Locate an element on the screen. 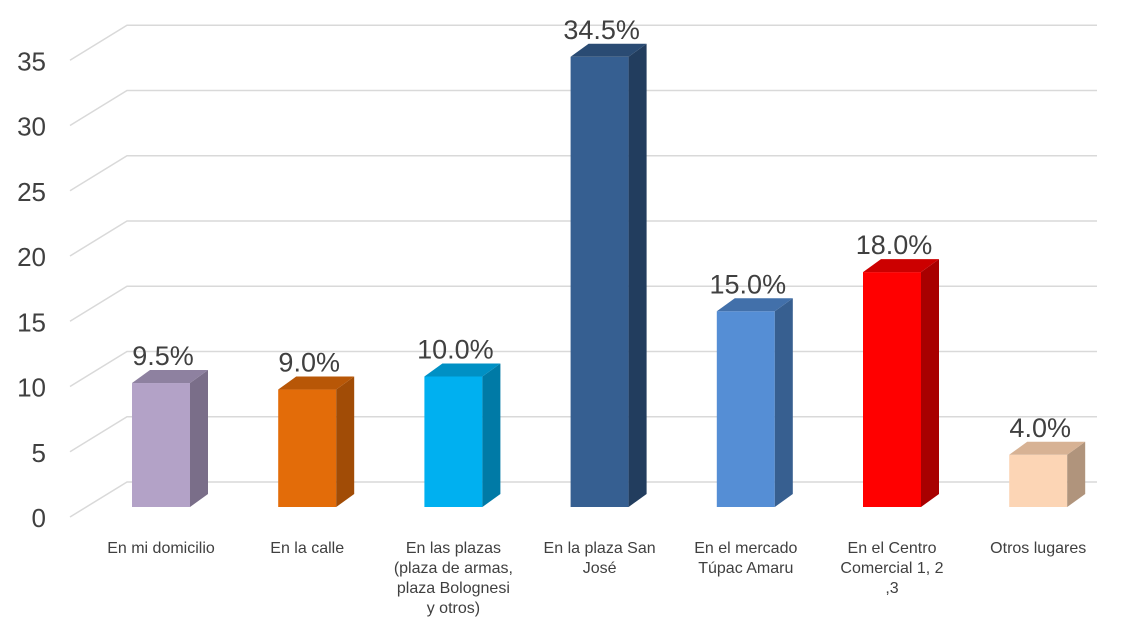 This screenshot has width=1134, height=626. x-axis-label-line: En mi domicilio is located at coordinates (161, 548).